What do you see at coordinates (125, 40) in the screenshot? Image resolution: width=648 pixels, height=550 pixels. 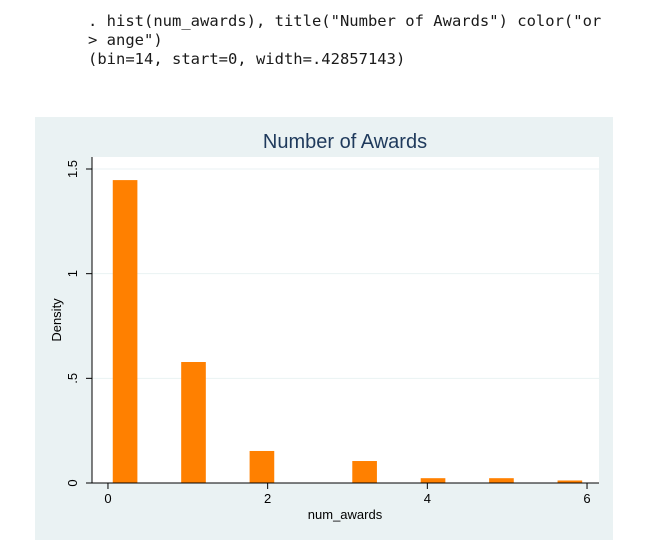 I see `code-line-2: > ange")` at bounding box center [125, 40].